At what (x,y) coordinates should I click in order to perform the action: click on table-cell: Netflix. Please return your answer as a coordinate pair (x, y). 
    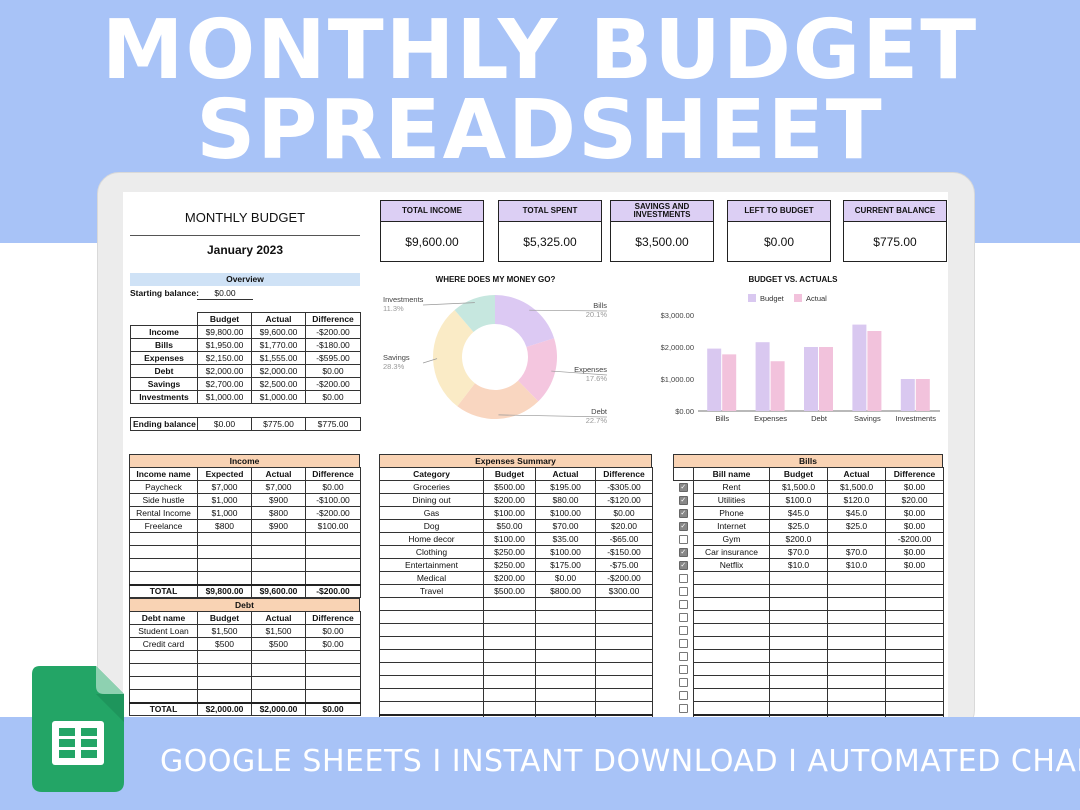
    Looking at the image, I should click on (731, 565).